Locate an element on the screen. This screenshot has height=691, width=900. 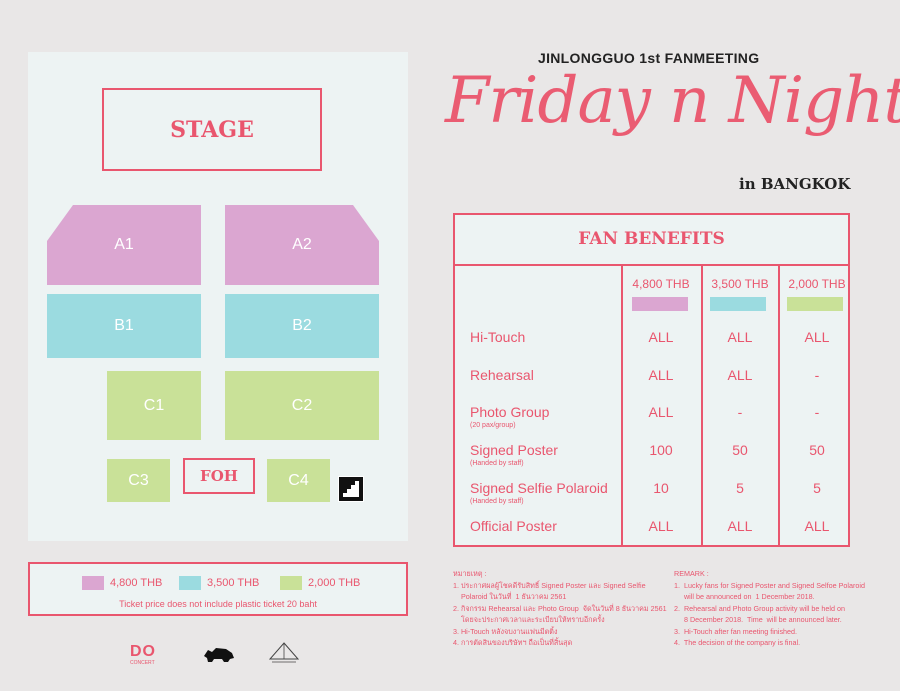
swatch-2000 is located at coordinates (291, 583).